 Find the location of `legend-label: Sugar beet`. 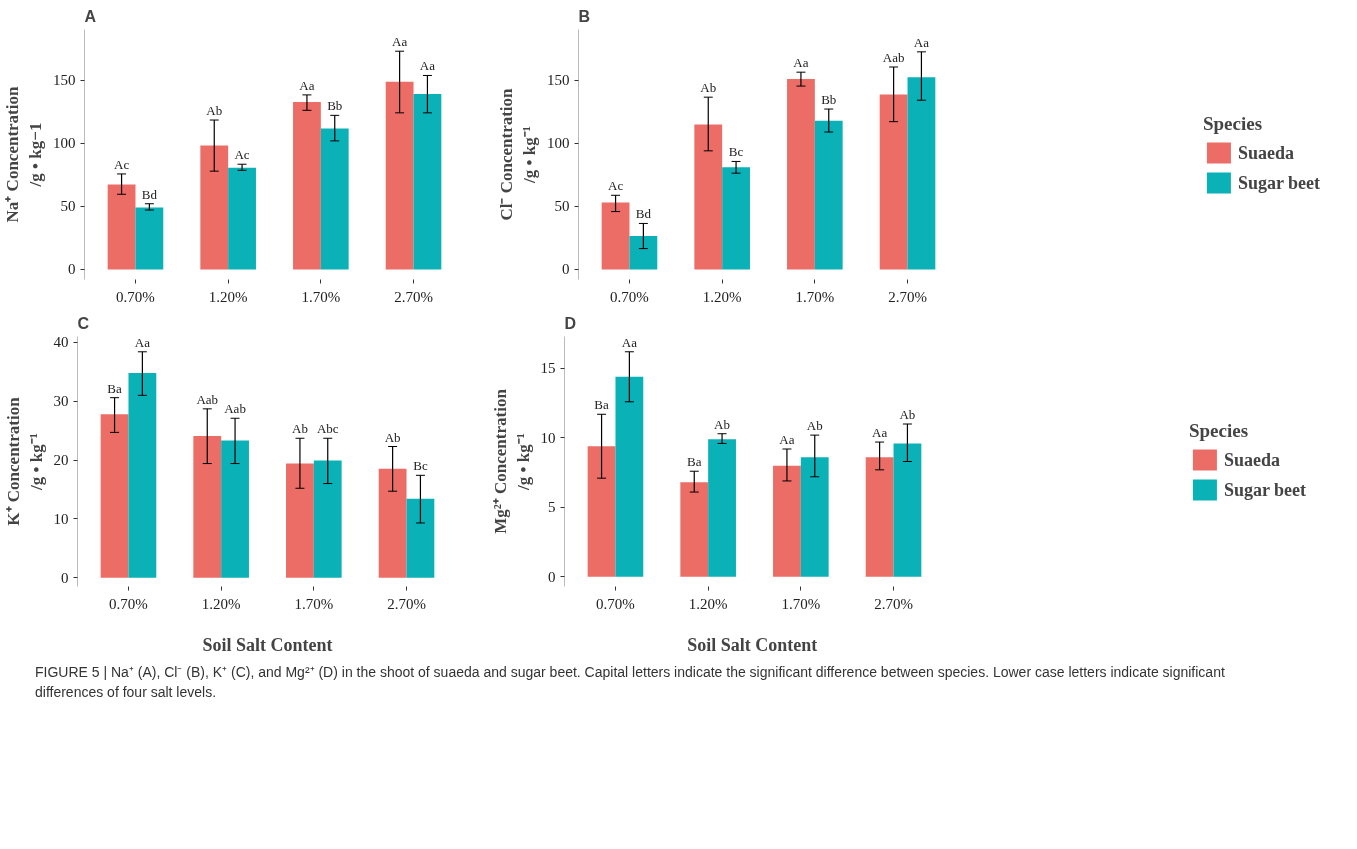

legend-label: Sugar beet is located at coordinates (1265, 489).